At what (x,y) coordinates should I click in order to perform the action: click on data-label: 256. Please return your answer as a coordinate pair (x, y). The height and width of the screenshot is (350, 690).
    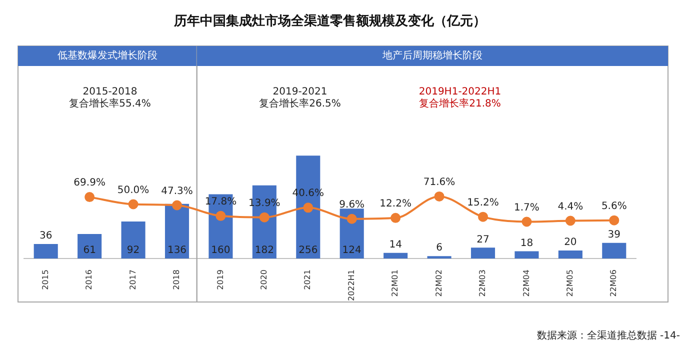
    Looking at the image, I should click on (308, 250).